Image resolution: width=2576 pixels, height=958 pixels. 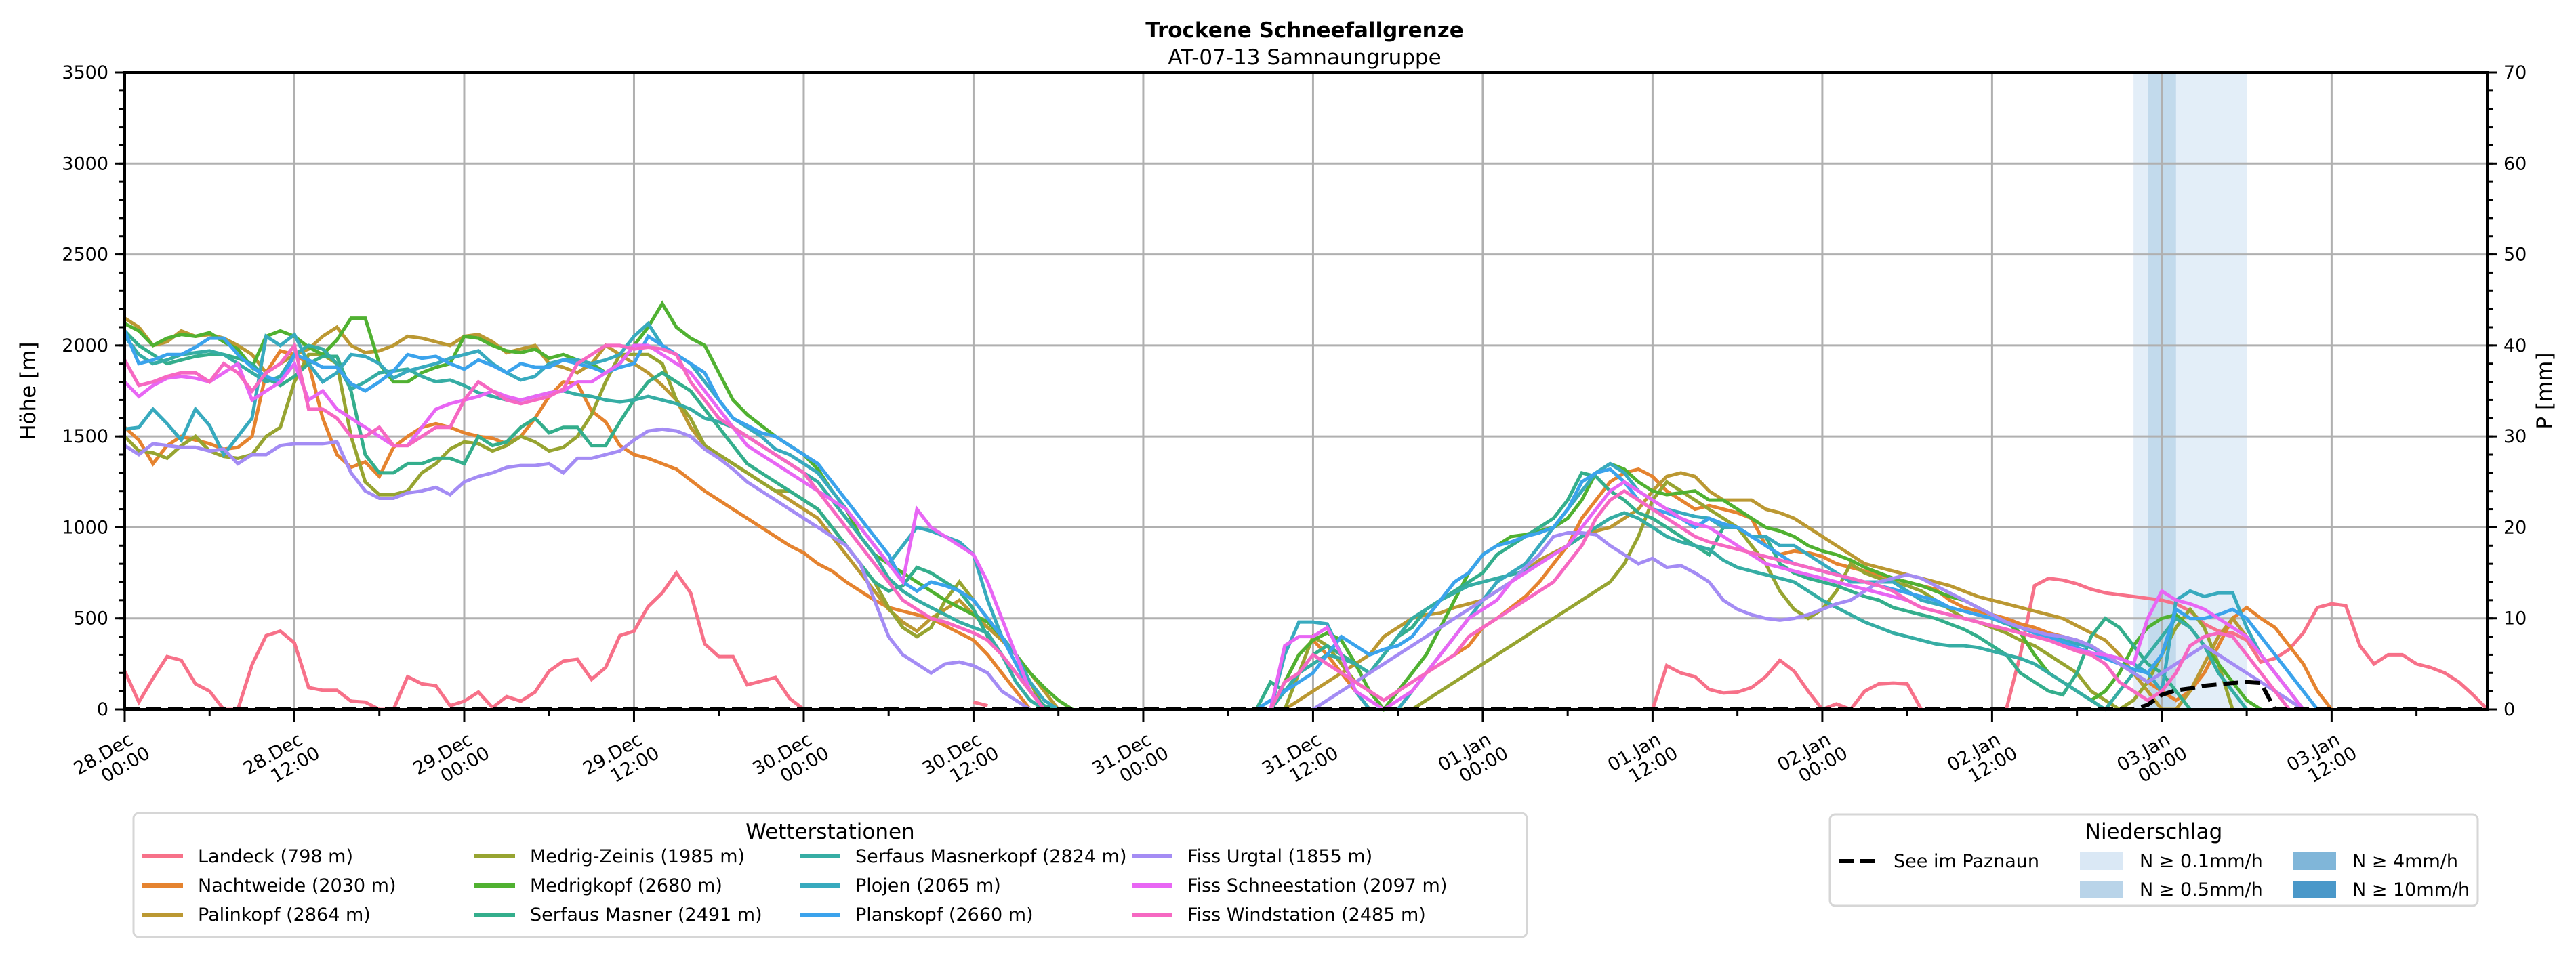 I want to click on legend-item-station: Serfaus Masner (2491 m), so click(x=618, y=914).